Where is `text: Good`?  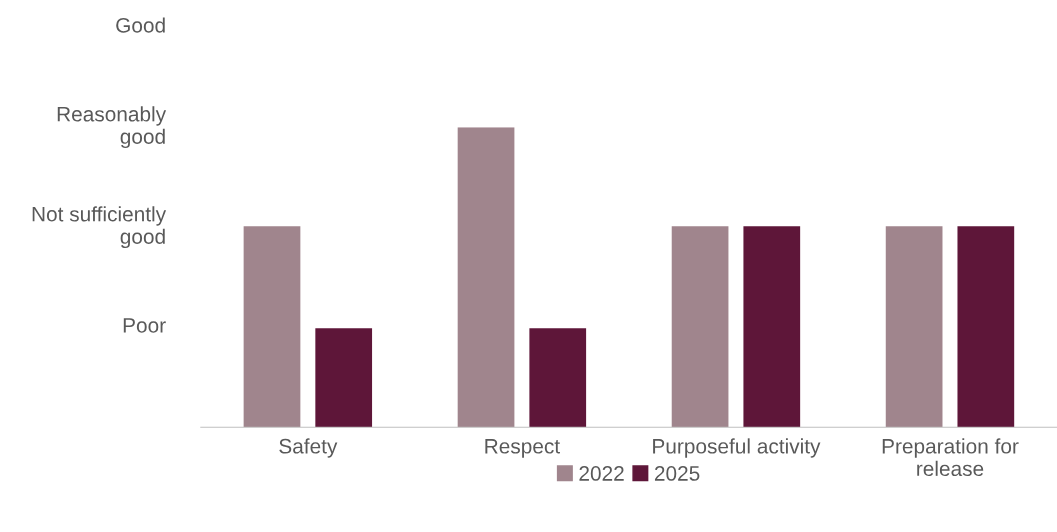
text: Good is located at coordinates (140, 25).